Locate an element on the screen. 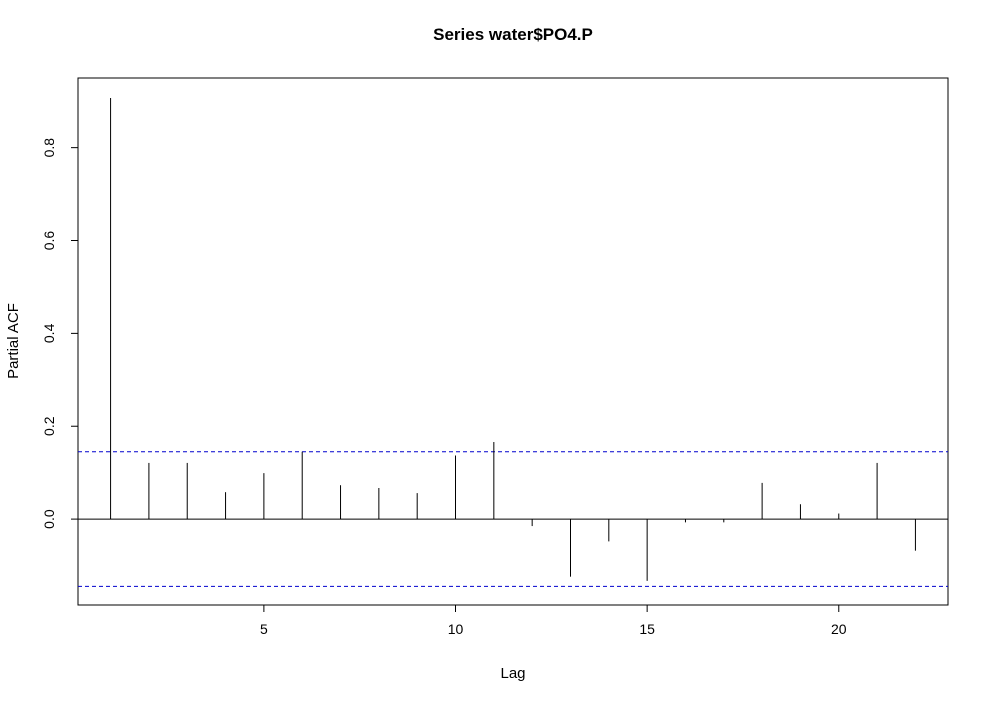 Image resolution: width=988 pixels, height=703 pixels. y-tick-label: 0.8 is located at coordinates (49, 148).